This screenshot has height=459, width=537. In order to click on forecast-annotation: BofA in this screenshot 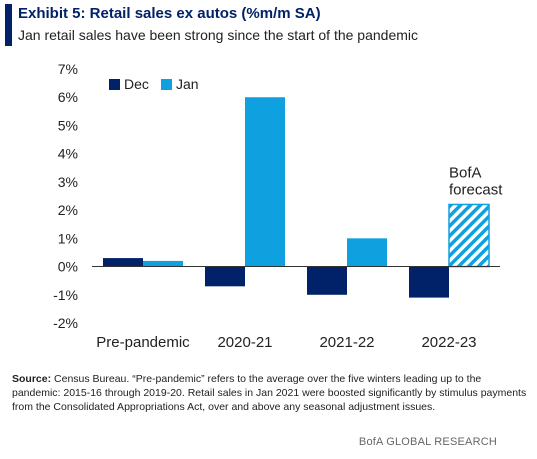, I will do `click(465, 172)`.